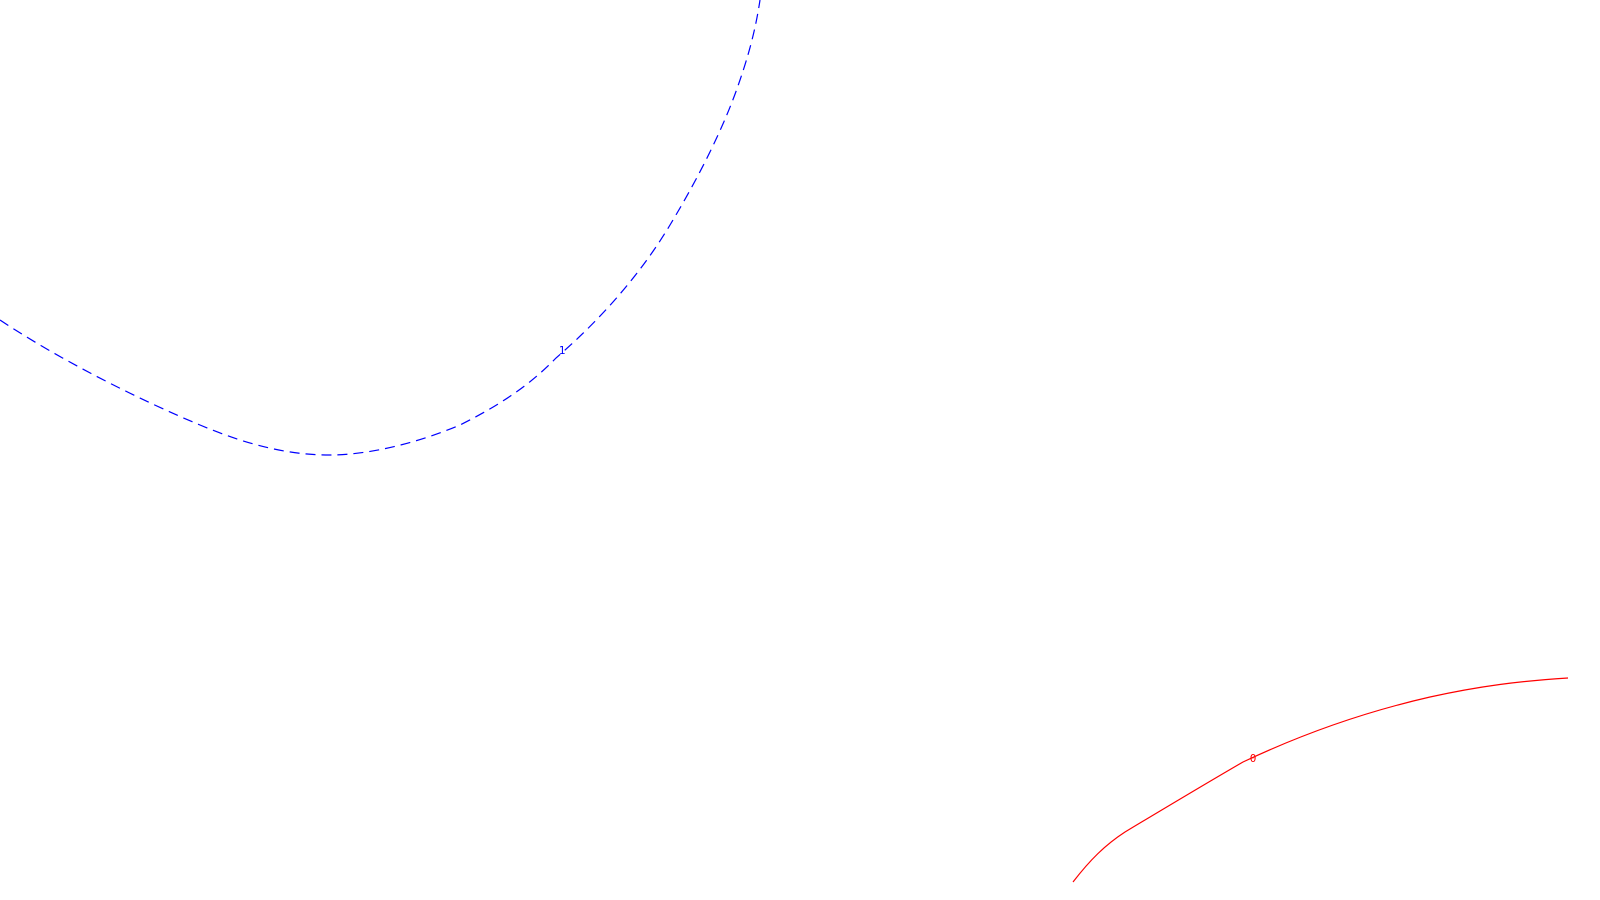  Describe the element at coordinates (562, 350) in the screenshot. I see `contour-label-1: 1` at that location.